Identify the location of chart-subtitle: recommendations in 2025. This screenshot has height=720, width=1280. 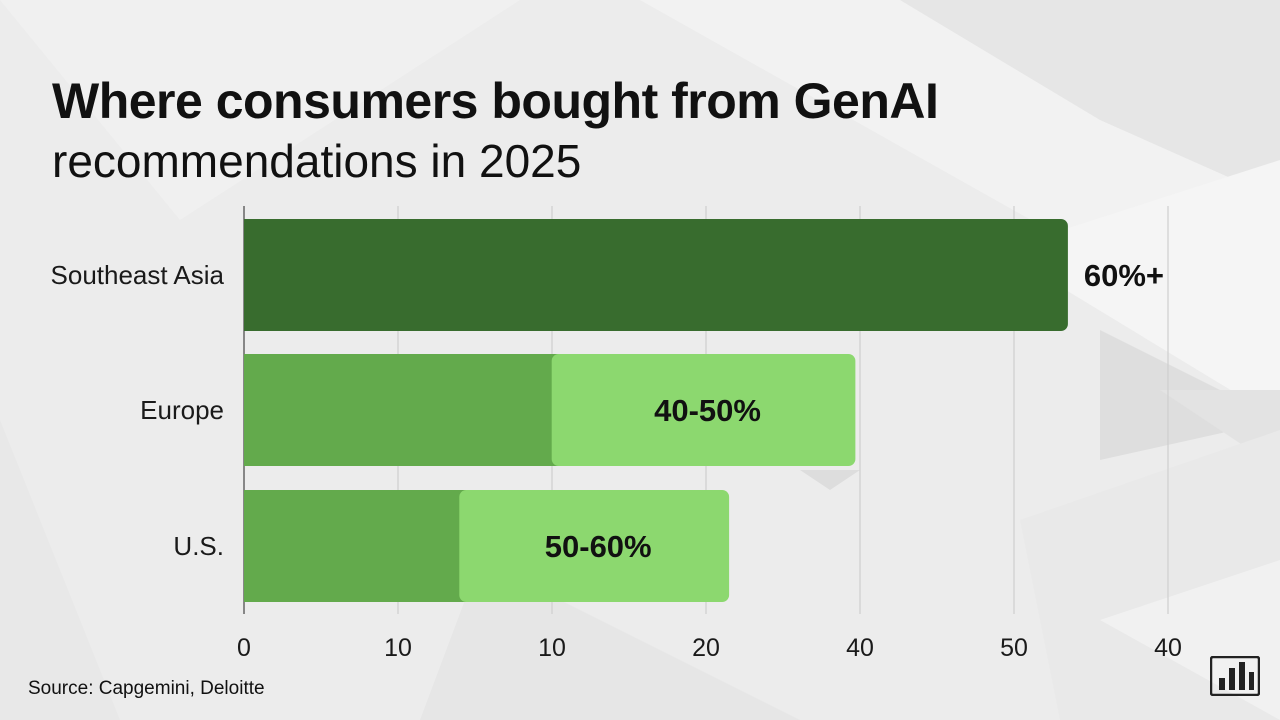
(317, 161).